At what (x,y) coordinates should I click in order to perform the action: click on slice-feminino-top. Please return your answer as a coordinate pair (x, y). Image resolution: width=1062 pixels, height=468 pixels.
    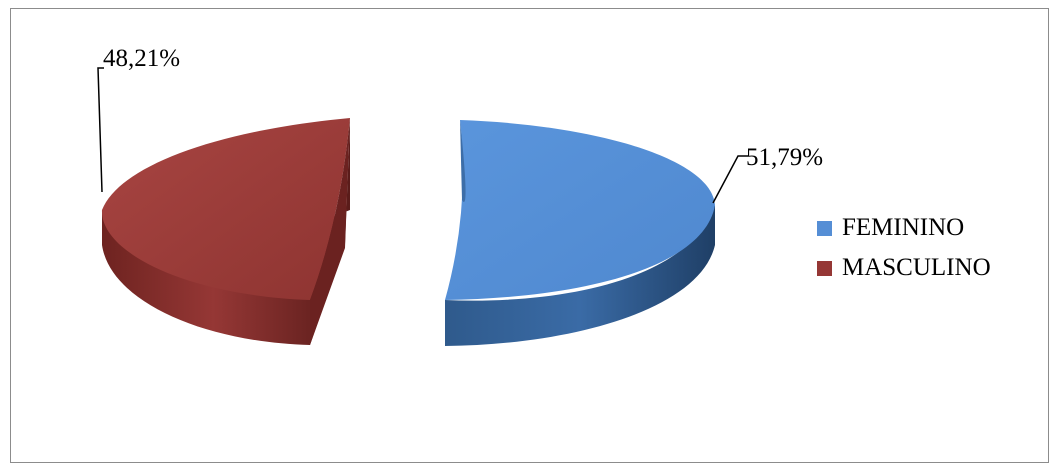
    Looking at the image, I should click on (580, 210).